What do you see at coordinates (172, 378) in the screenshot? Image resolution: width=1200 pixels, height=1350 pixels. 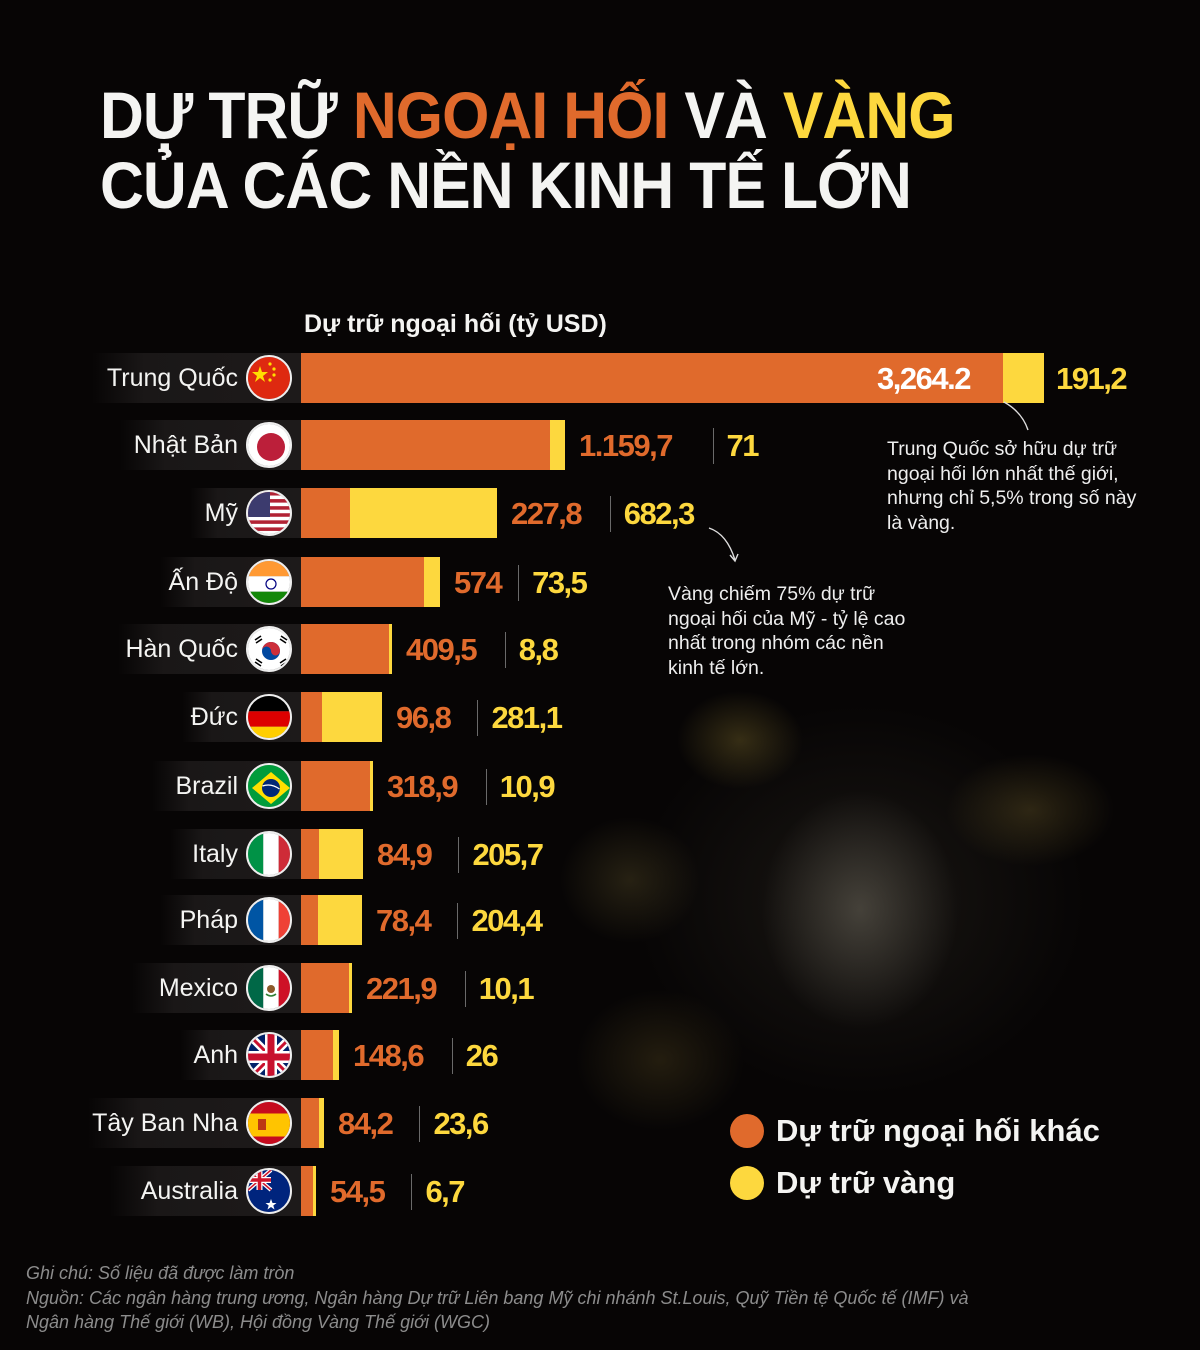 I see `country-label: Trung Quốc` at bounding box center [172, 378].